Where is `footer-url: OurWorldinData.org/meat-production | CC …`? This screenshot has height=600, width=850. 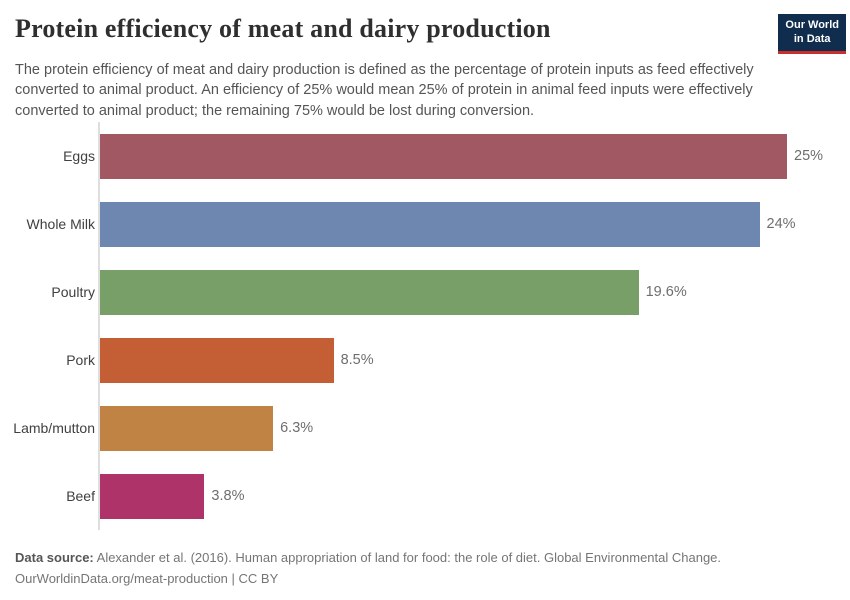 footer-url: OurWorldinData.org/meat-production | CC … is located at coordinates (147, 578).